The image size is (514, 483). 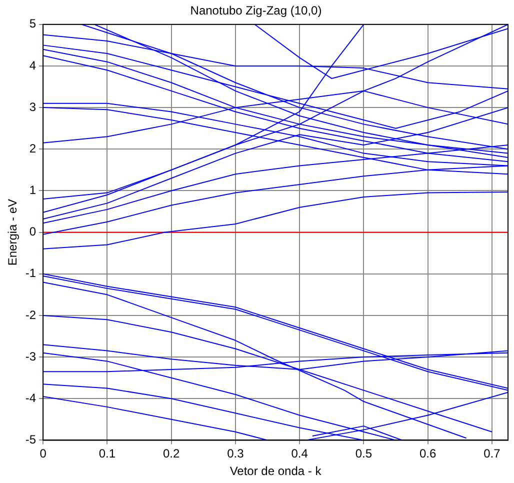 What do you see at coordinates (30, 315) in the screenshot?
I see `y-tick-label: -2` at bounding box center [30, 315].